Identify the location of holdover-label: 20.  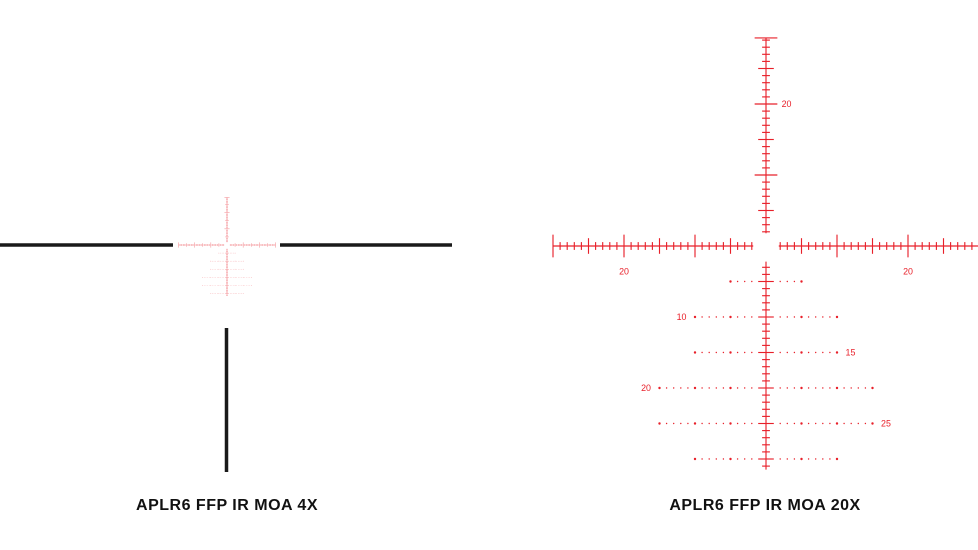
(646, 388).